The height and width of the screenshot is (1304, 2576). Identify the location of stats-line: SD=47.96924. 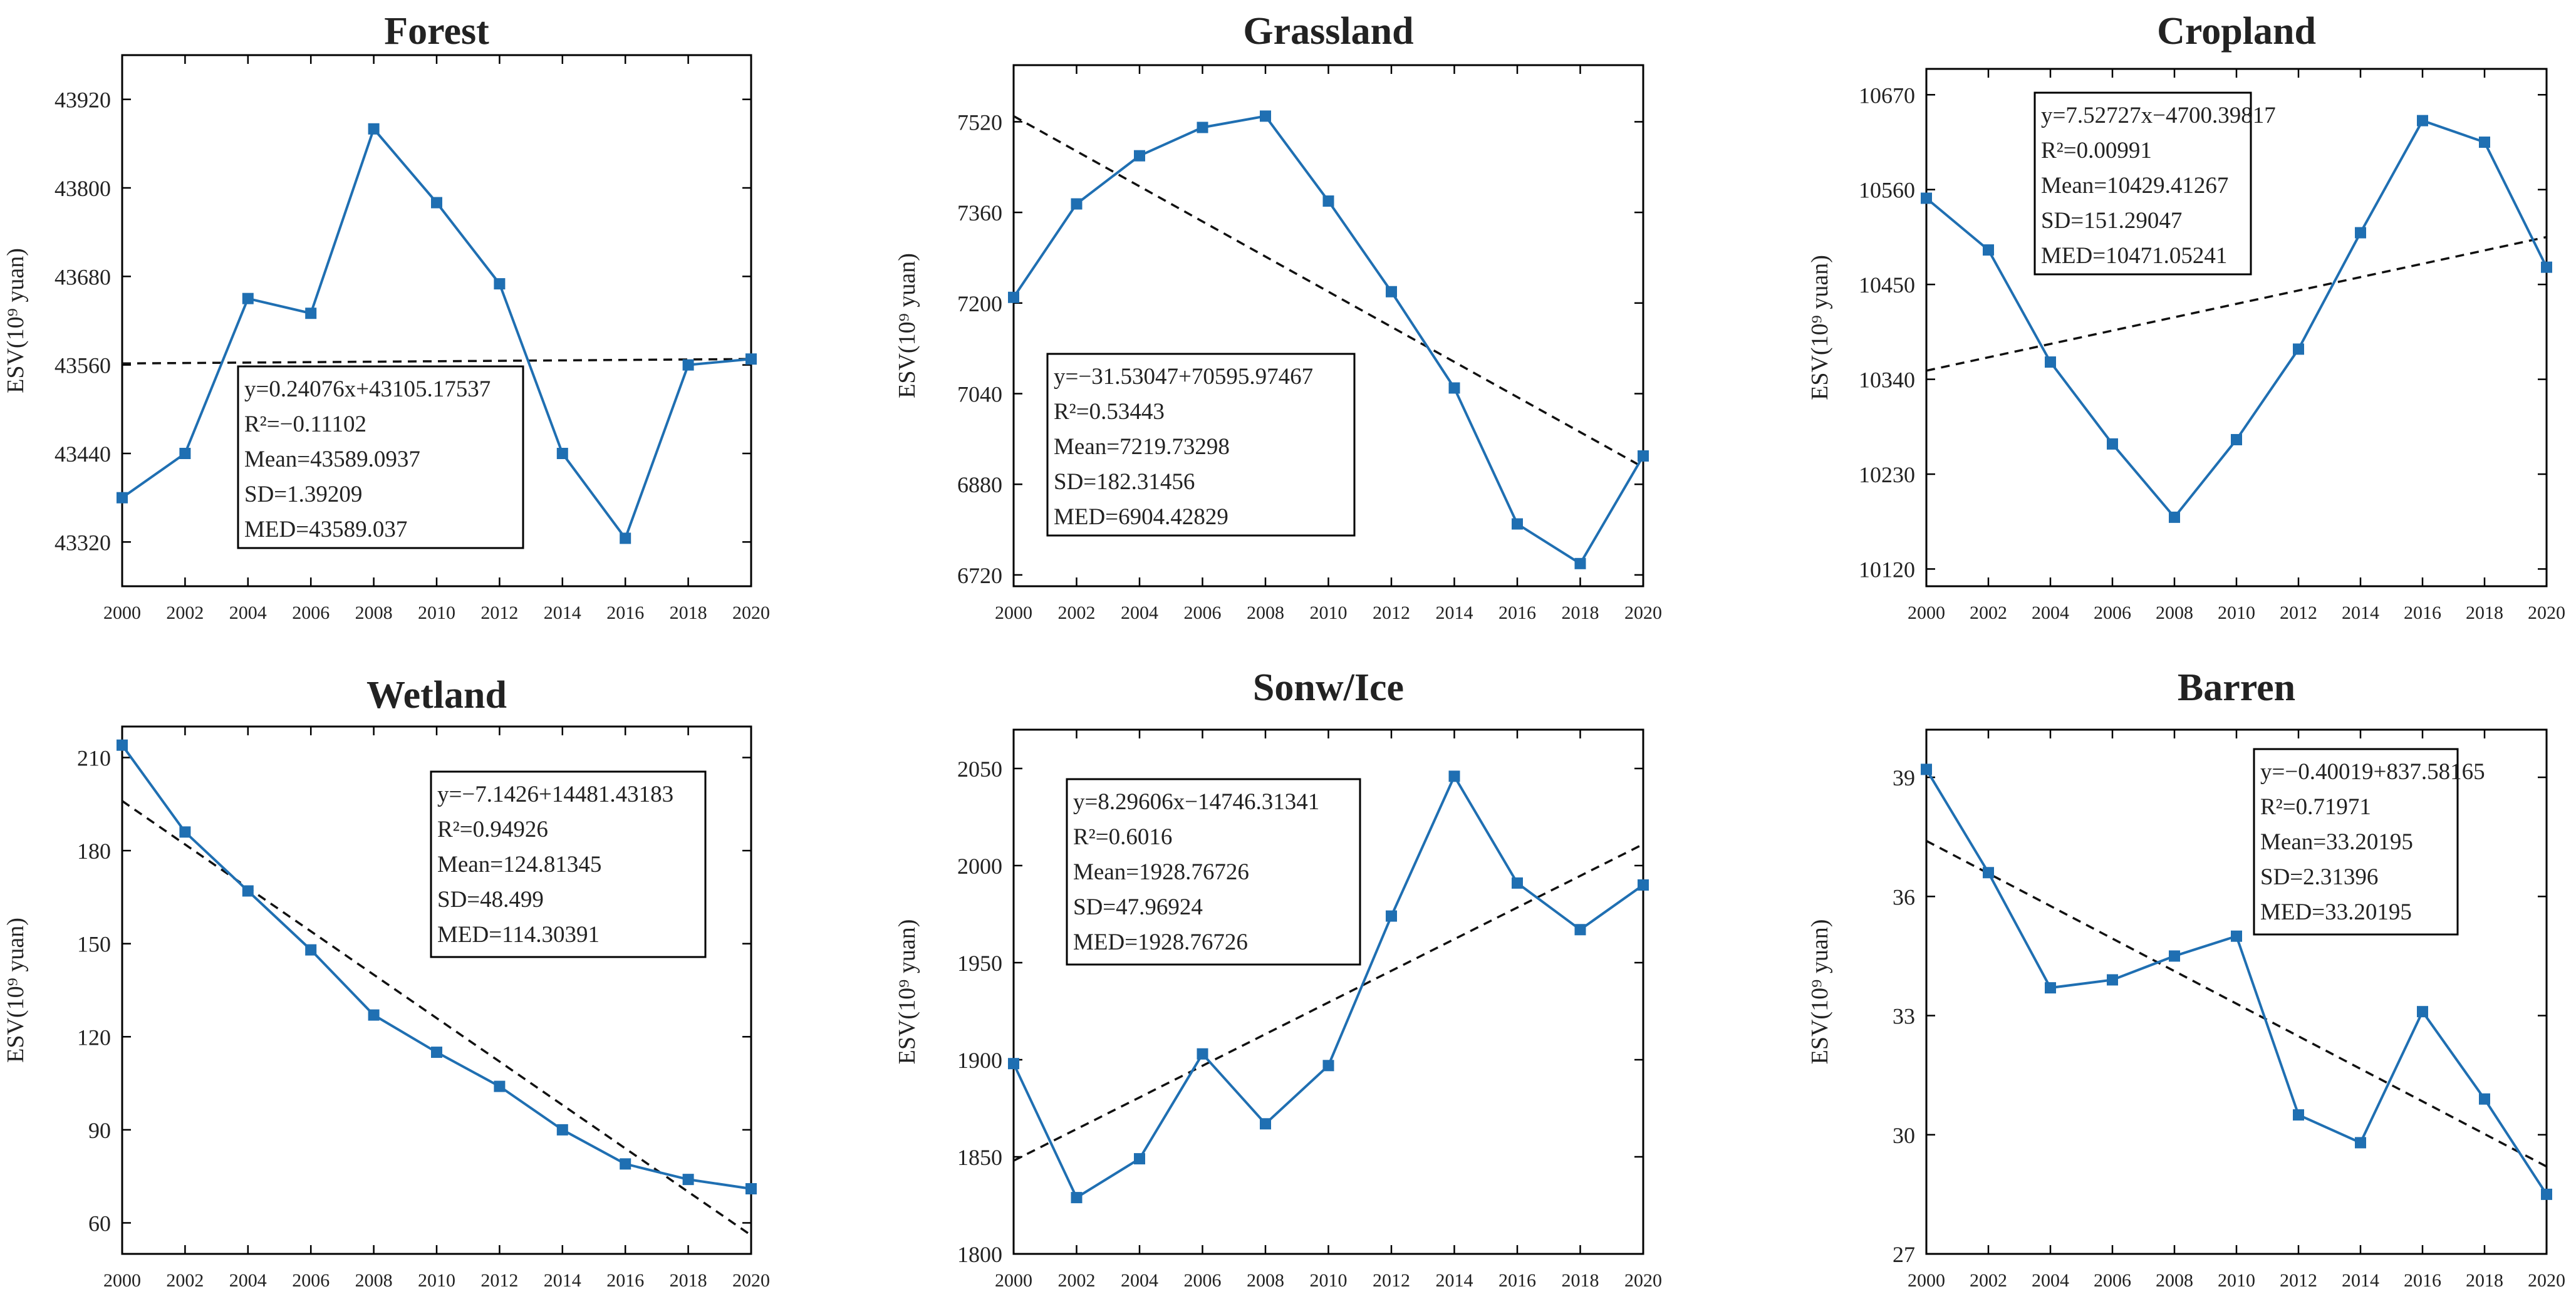
(1138, 907).